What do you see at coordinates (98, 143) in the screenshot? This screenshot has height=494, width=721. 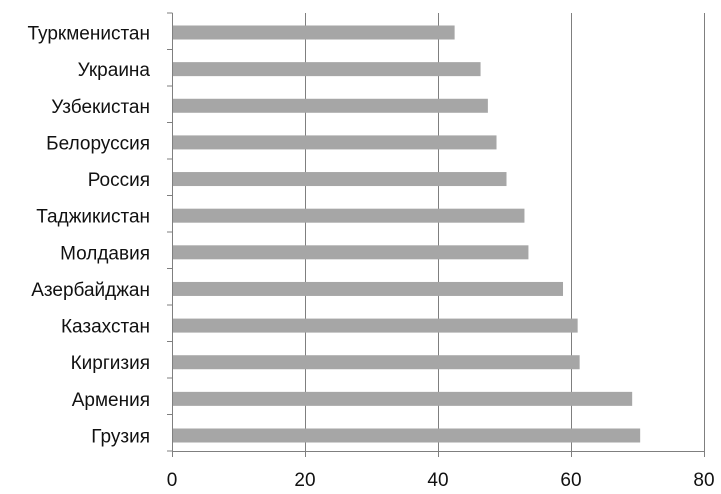 I see `category-label-4: Белоруссия` at bounding box center [98, 143].